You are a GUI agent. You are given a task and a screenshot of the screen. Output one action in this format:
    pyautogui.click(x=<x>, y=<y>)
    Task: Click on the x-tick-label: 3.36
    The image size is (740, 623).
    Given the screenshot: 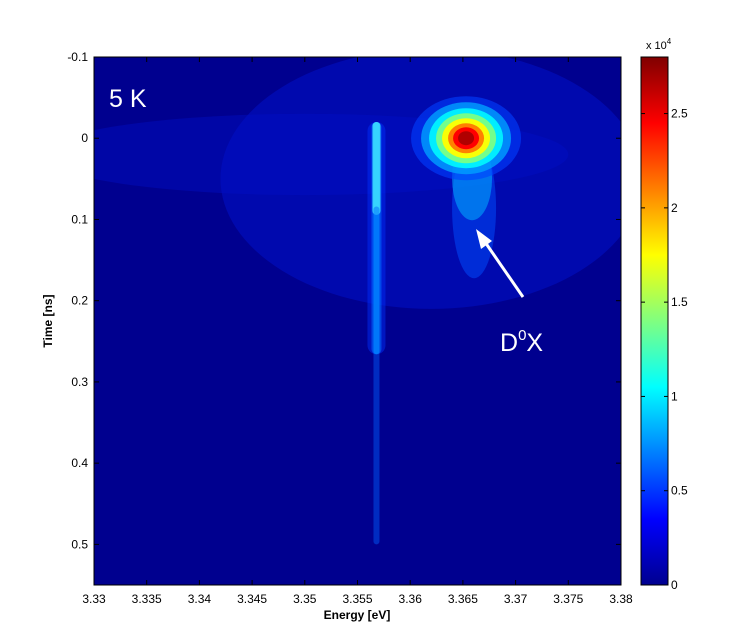 What is the action you would take?
    pyautogui.click(x=411, y=599)
    